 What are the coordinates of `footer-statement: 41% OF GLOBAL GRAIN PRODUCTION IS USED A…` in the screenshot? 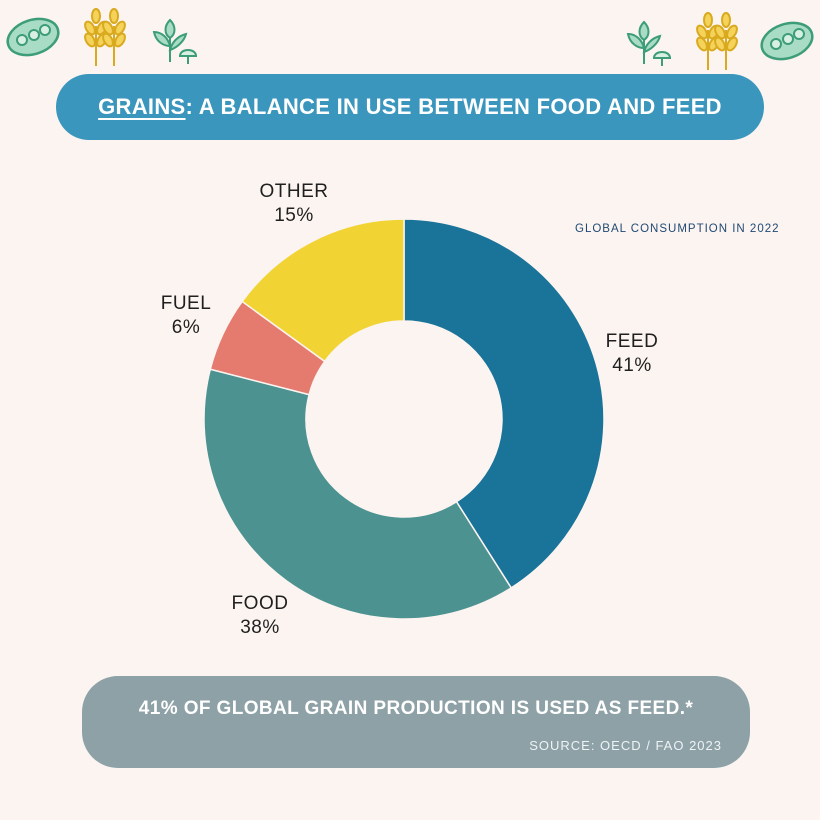 It's located at (416, 708).